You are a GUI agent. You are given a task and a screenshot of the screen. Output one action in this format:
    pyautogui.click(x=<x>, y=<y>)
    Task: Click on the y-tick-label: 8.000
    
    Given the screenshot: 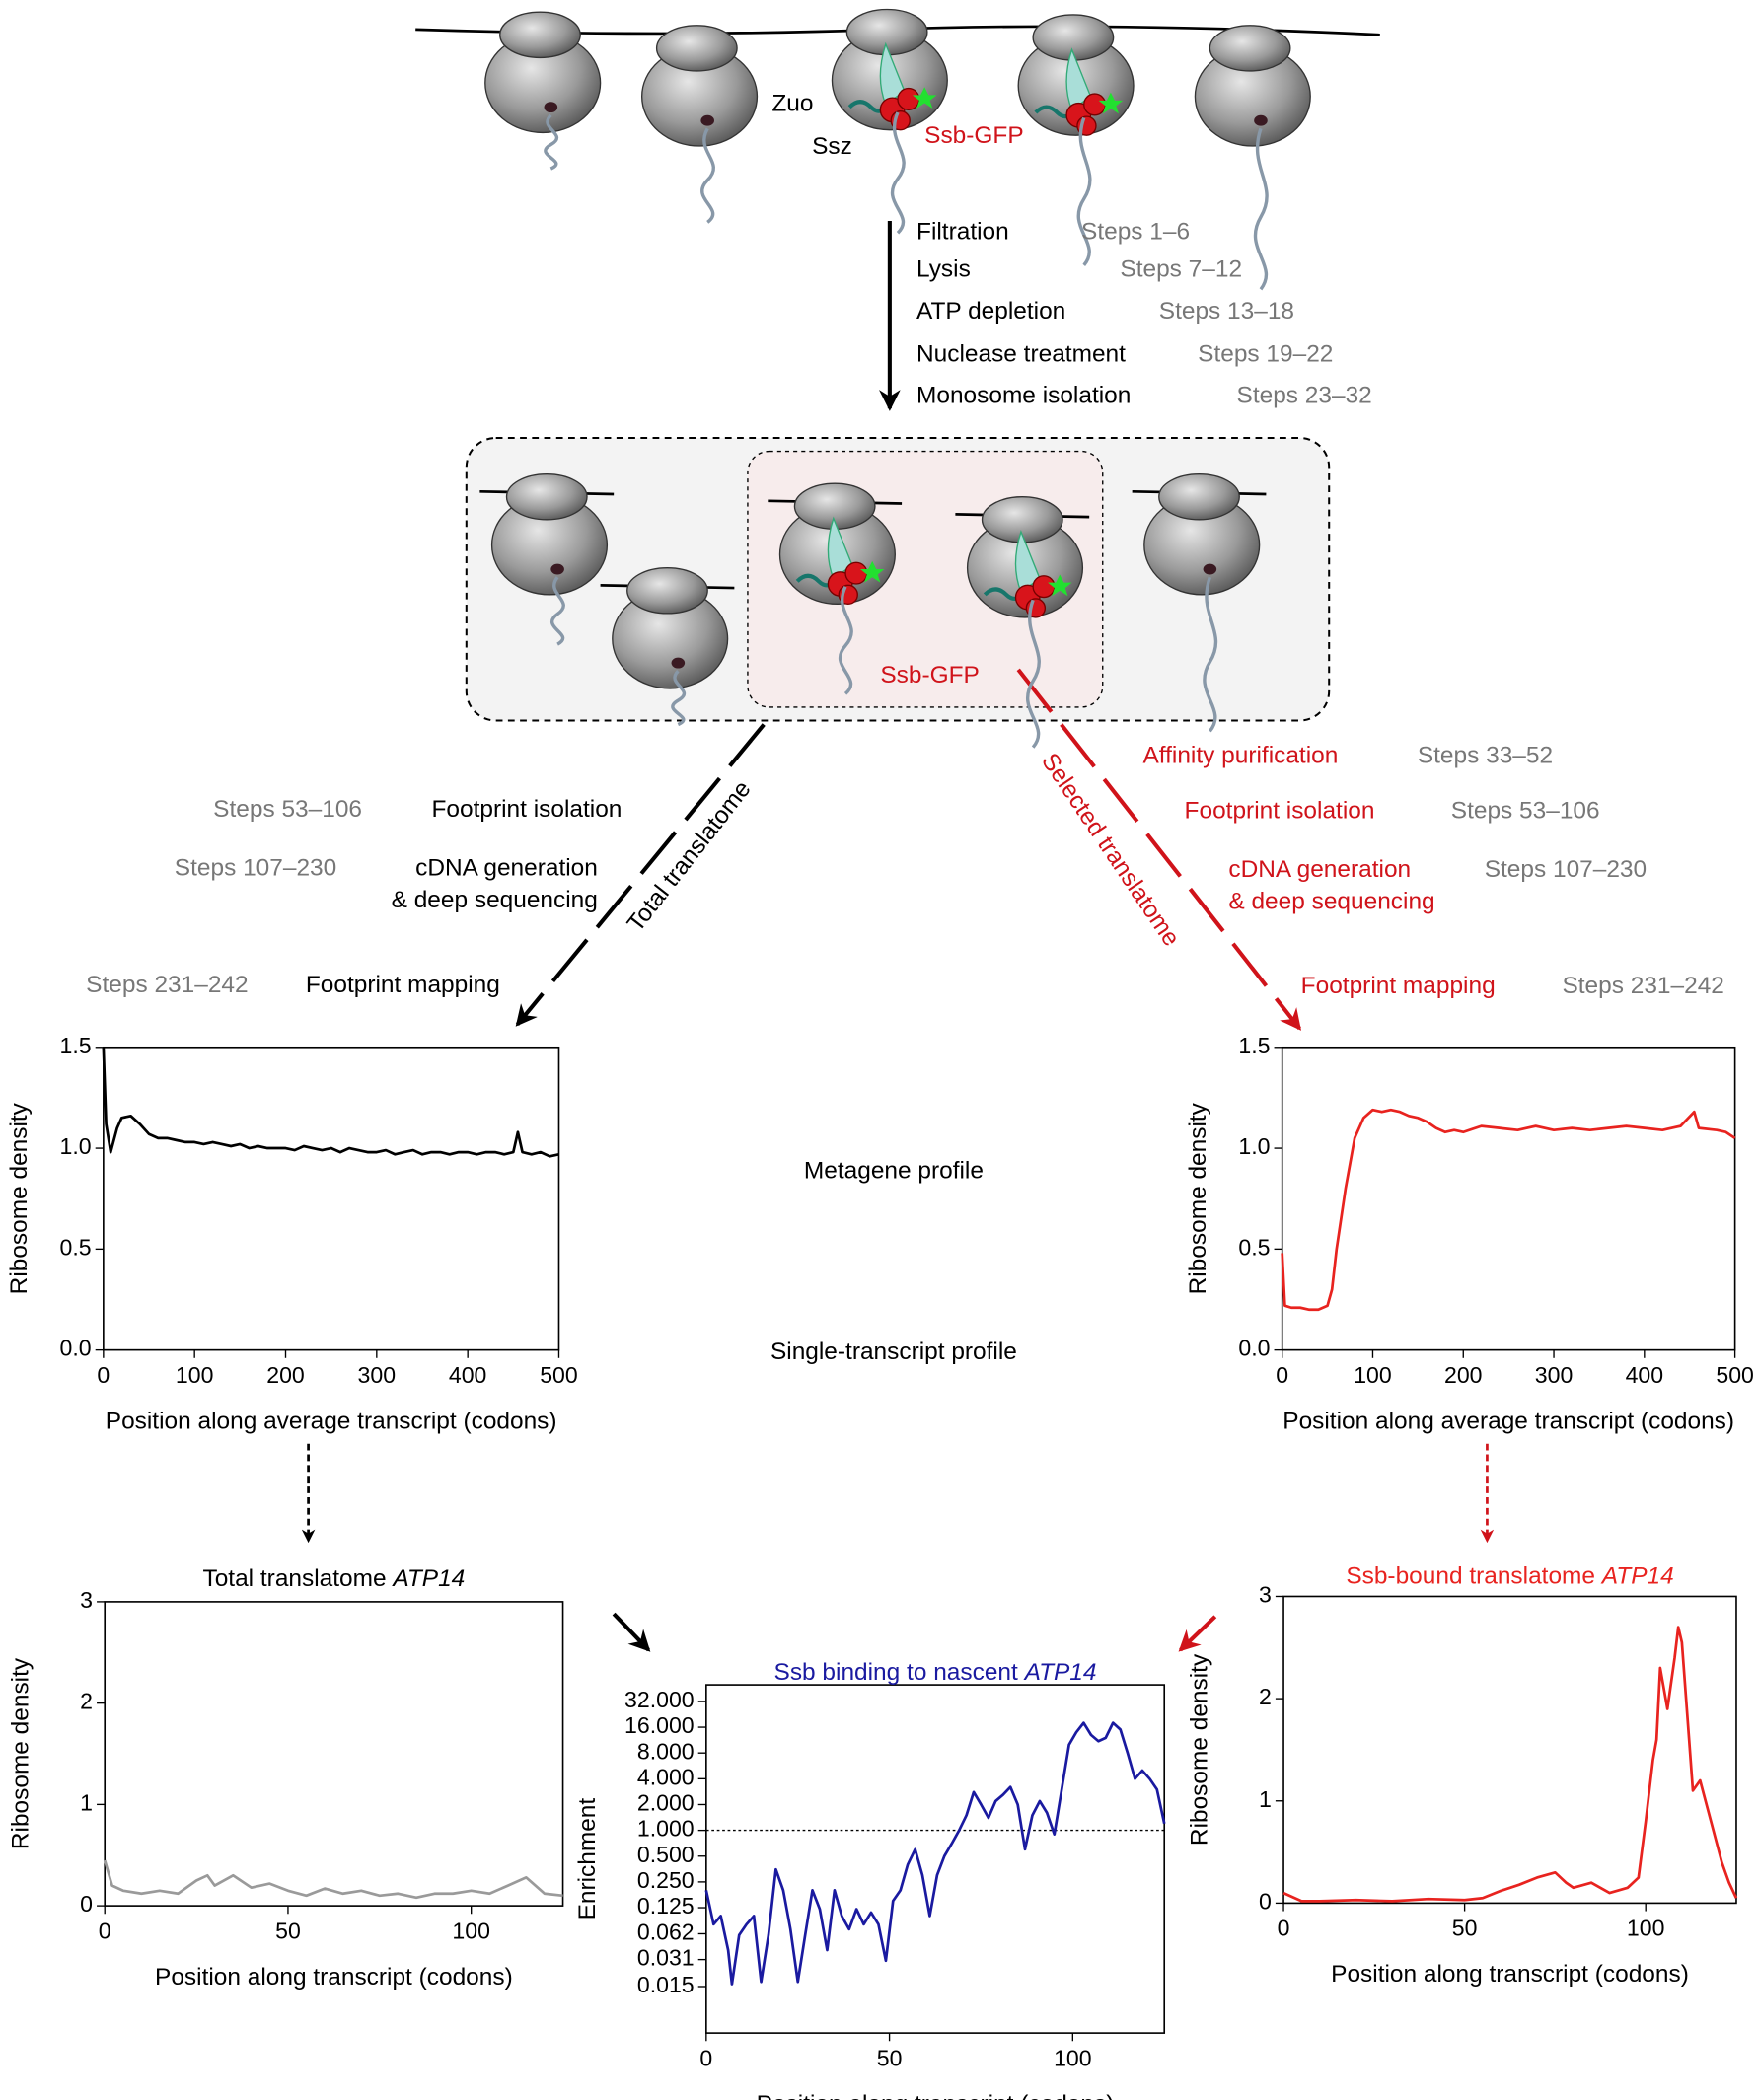 What is the action you would take?
    pyautogui.click(x=666, y=1751)
    